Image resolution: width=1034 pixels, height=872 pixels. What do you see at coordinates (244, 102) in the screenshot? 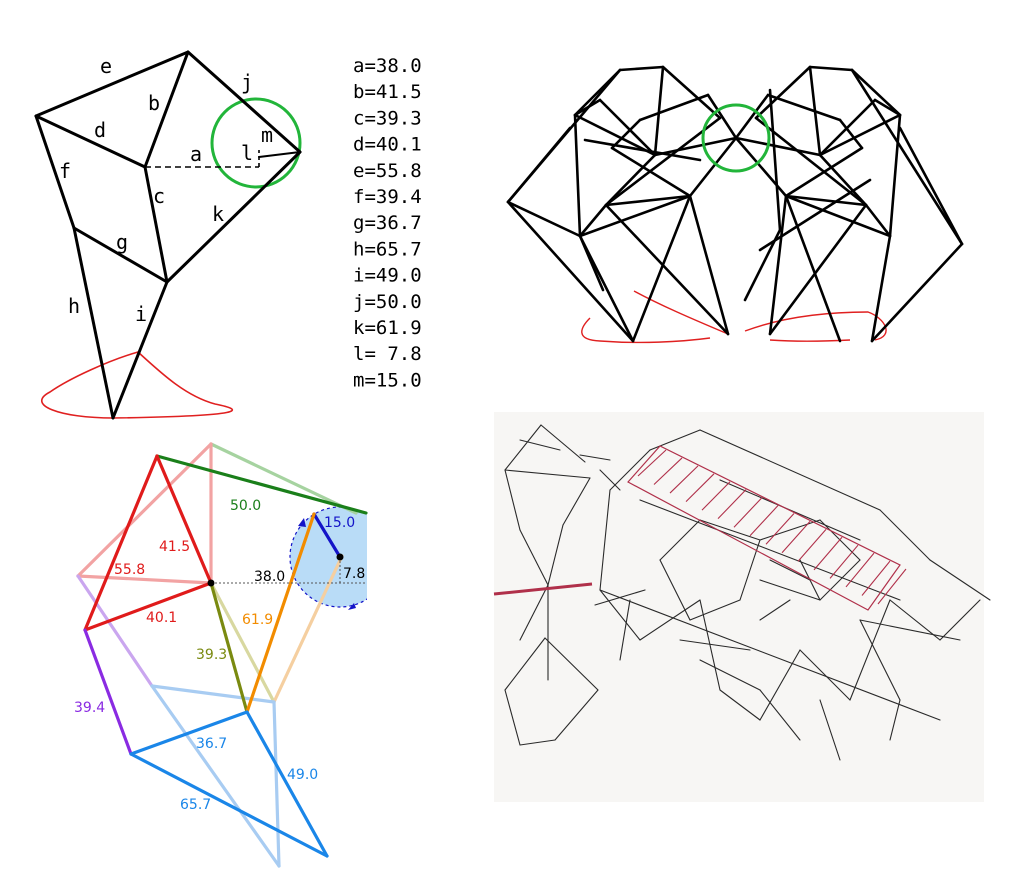
I see `link-j` at bounding box center [244, 102].